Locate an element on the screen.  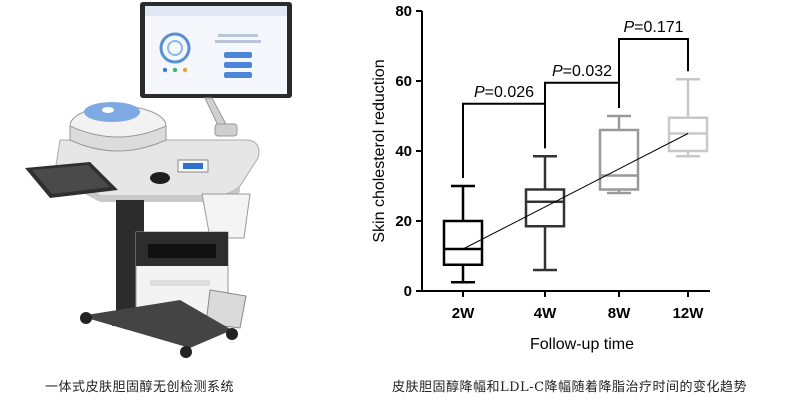
box-4W is located at coordinates (545, 213).